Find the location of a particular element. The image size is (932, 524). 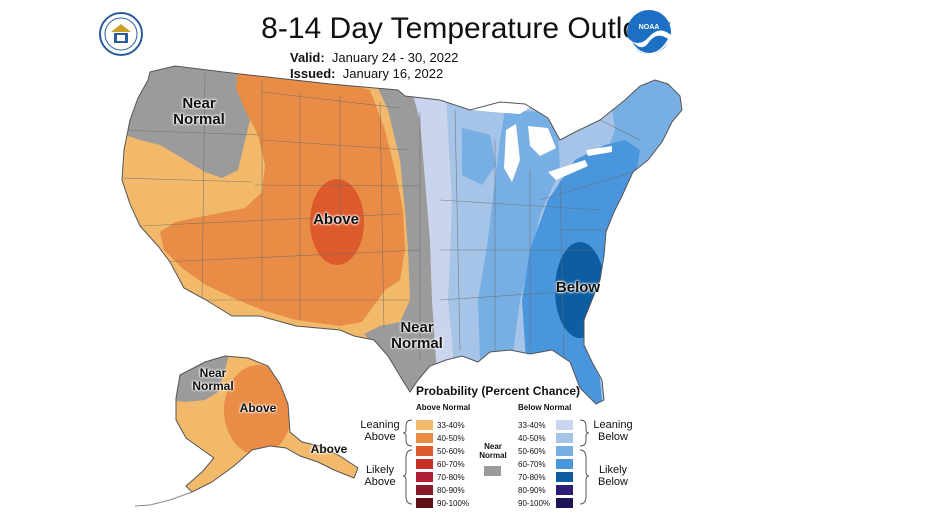

below-50-60-lakes is located at coordinates (479, 156).